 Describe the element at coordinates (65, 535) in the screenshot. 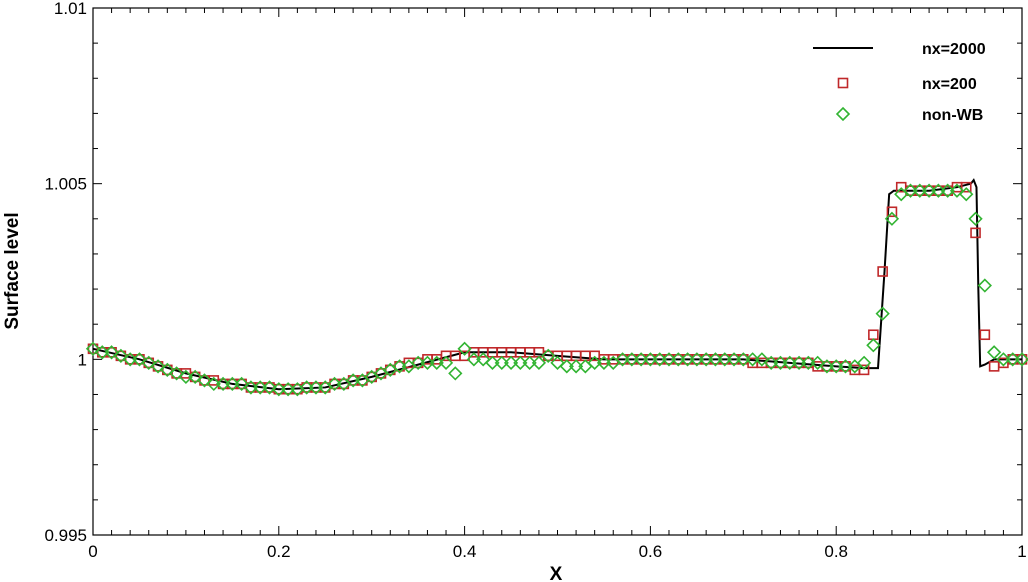

I see `y-tick-label: 0.995` at that location.